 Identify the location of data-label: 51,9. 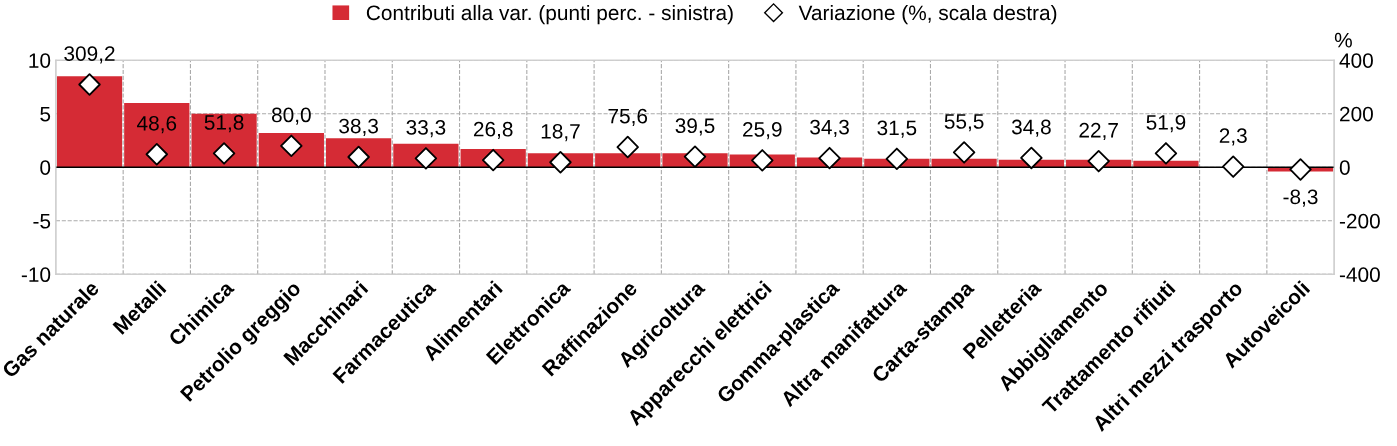
(1166, 124).